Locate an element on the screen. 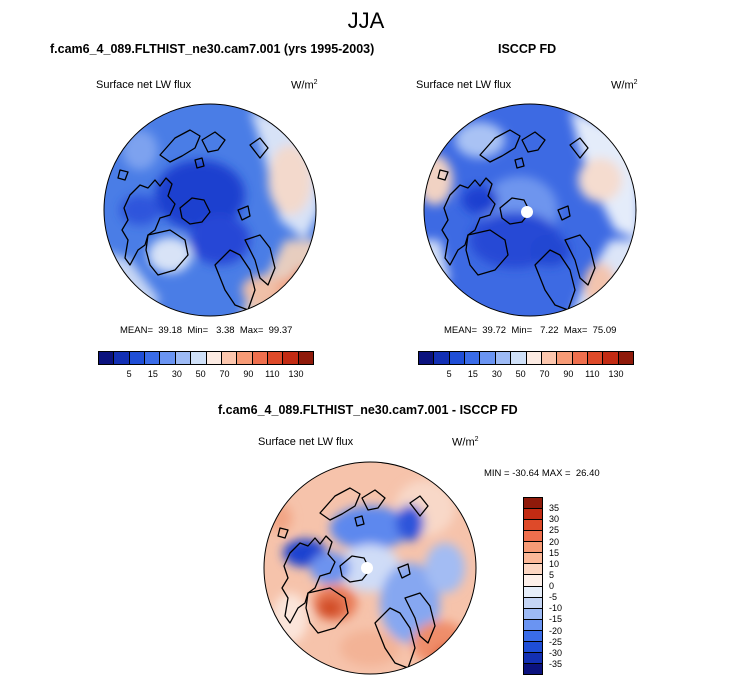 This screenshot has width=732, height=684. obs-colorbar-ticks: 5 15 30 50 70 90 110 130 is located at coordinates (526, 375).